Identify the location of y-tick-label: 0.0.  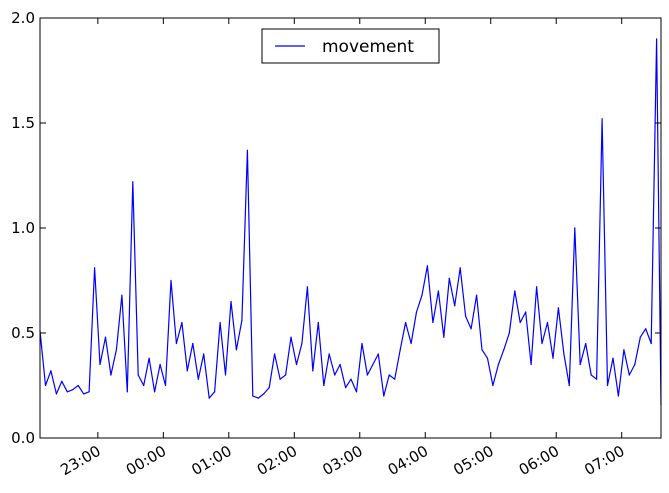
(23, 438).